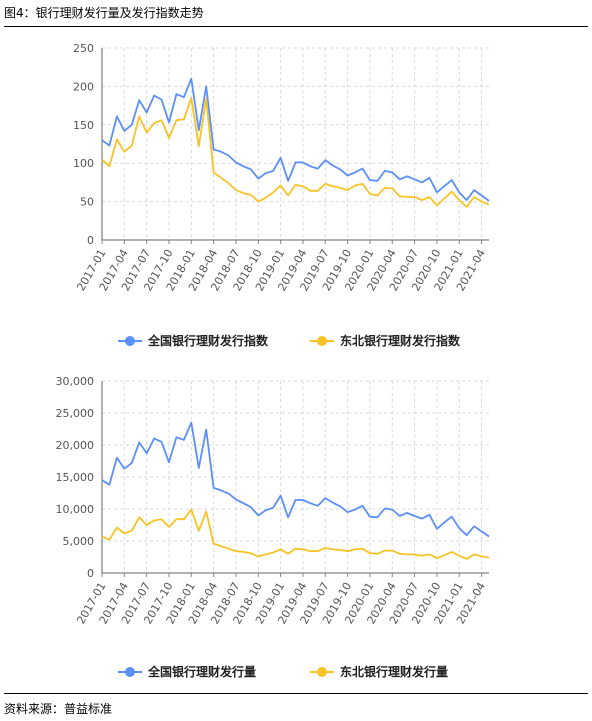  I want to click on y-tick-label: 200, so click(83, 86).